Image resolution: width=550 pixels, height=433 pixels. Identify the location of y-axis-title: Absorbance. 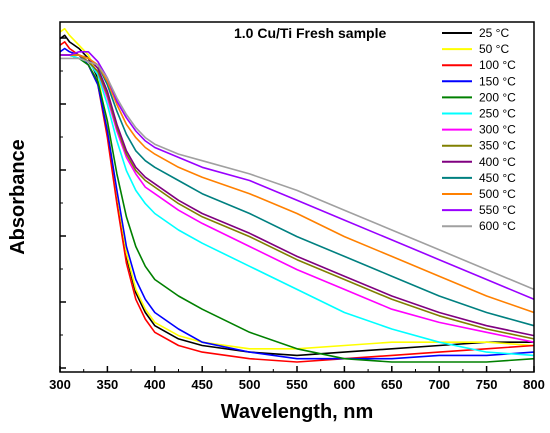
(18, 197).